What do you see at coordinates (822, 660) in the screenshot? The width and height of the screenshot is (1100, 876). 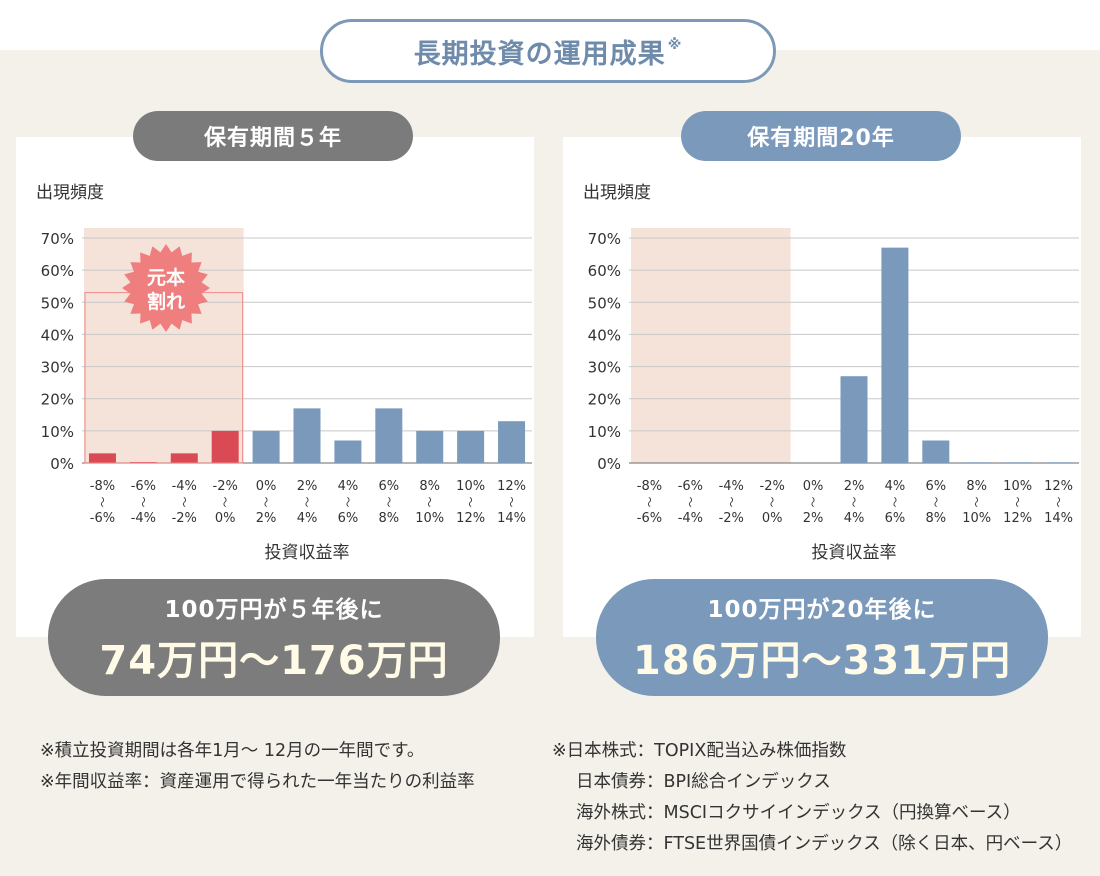 I see `result-20-years-range: 186万円〜331万円` at bounding box center [822, 660].